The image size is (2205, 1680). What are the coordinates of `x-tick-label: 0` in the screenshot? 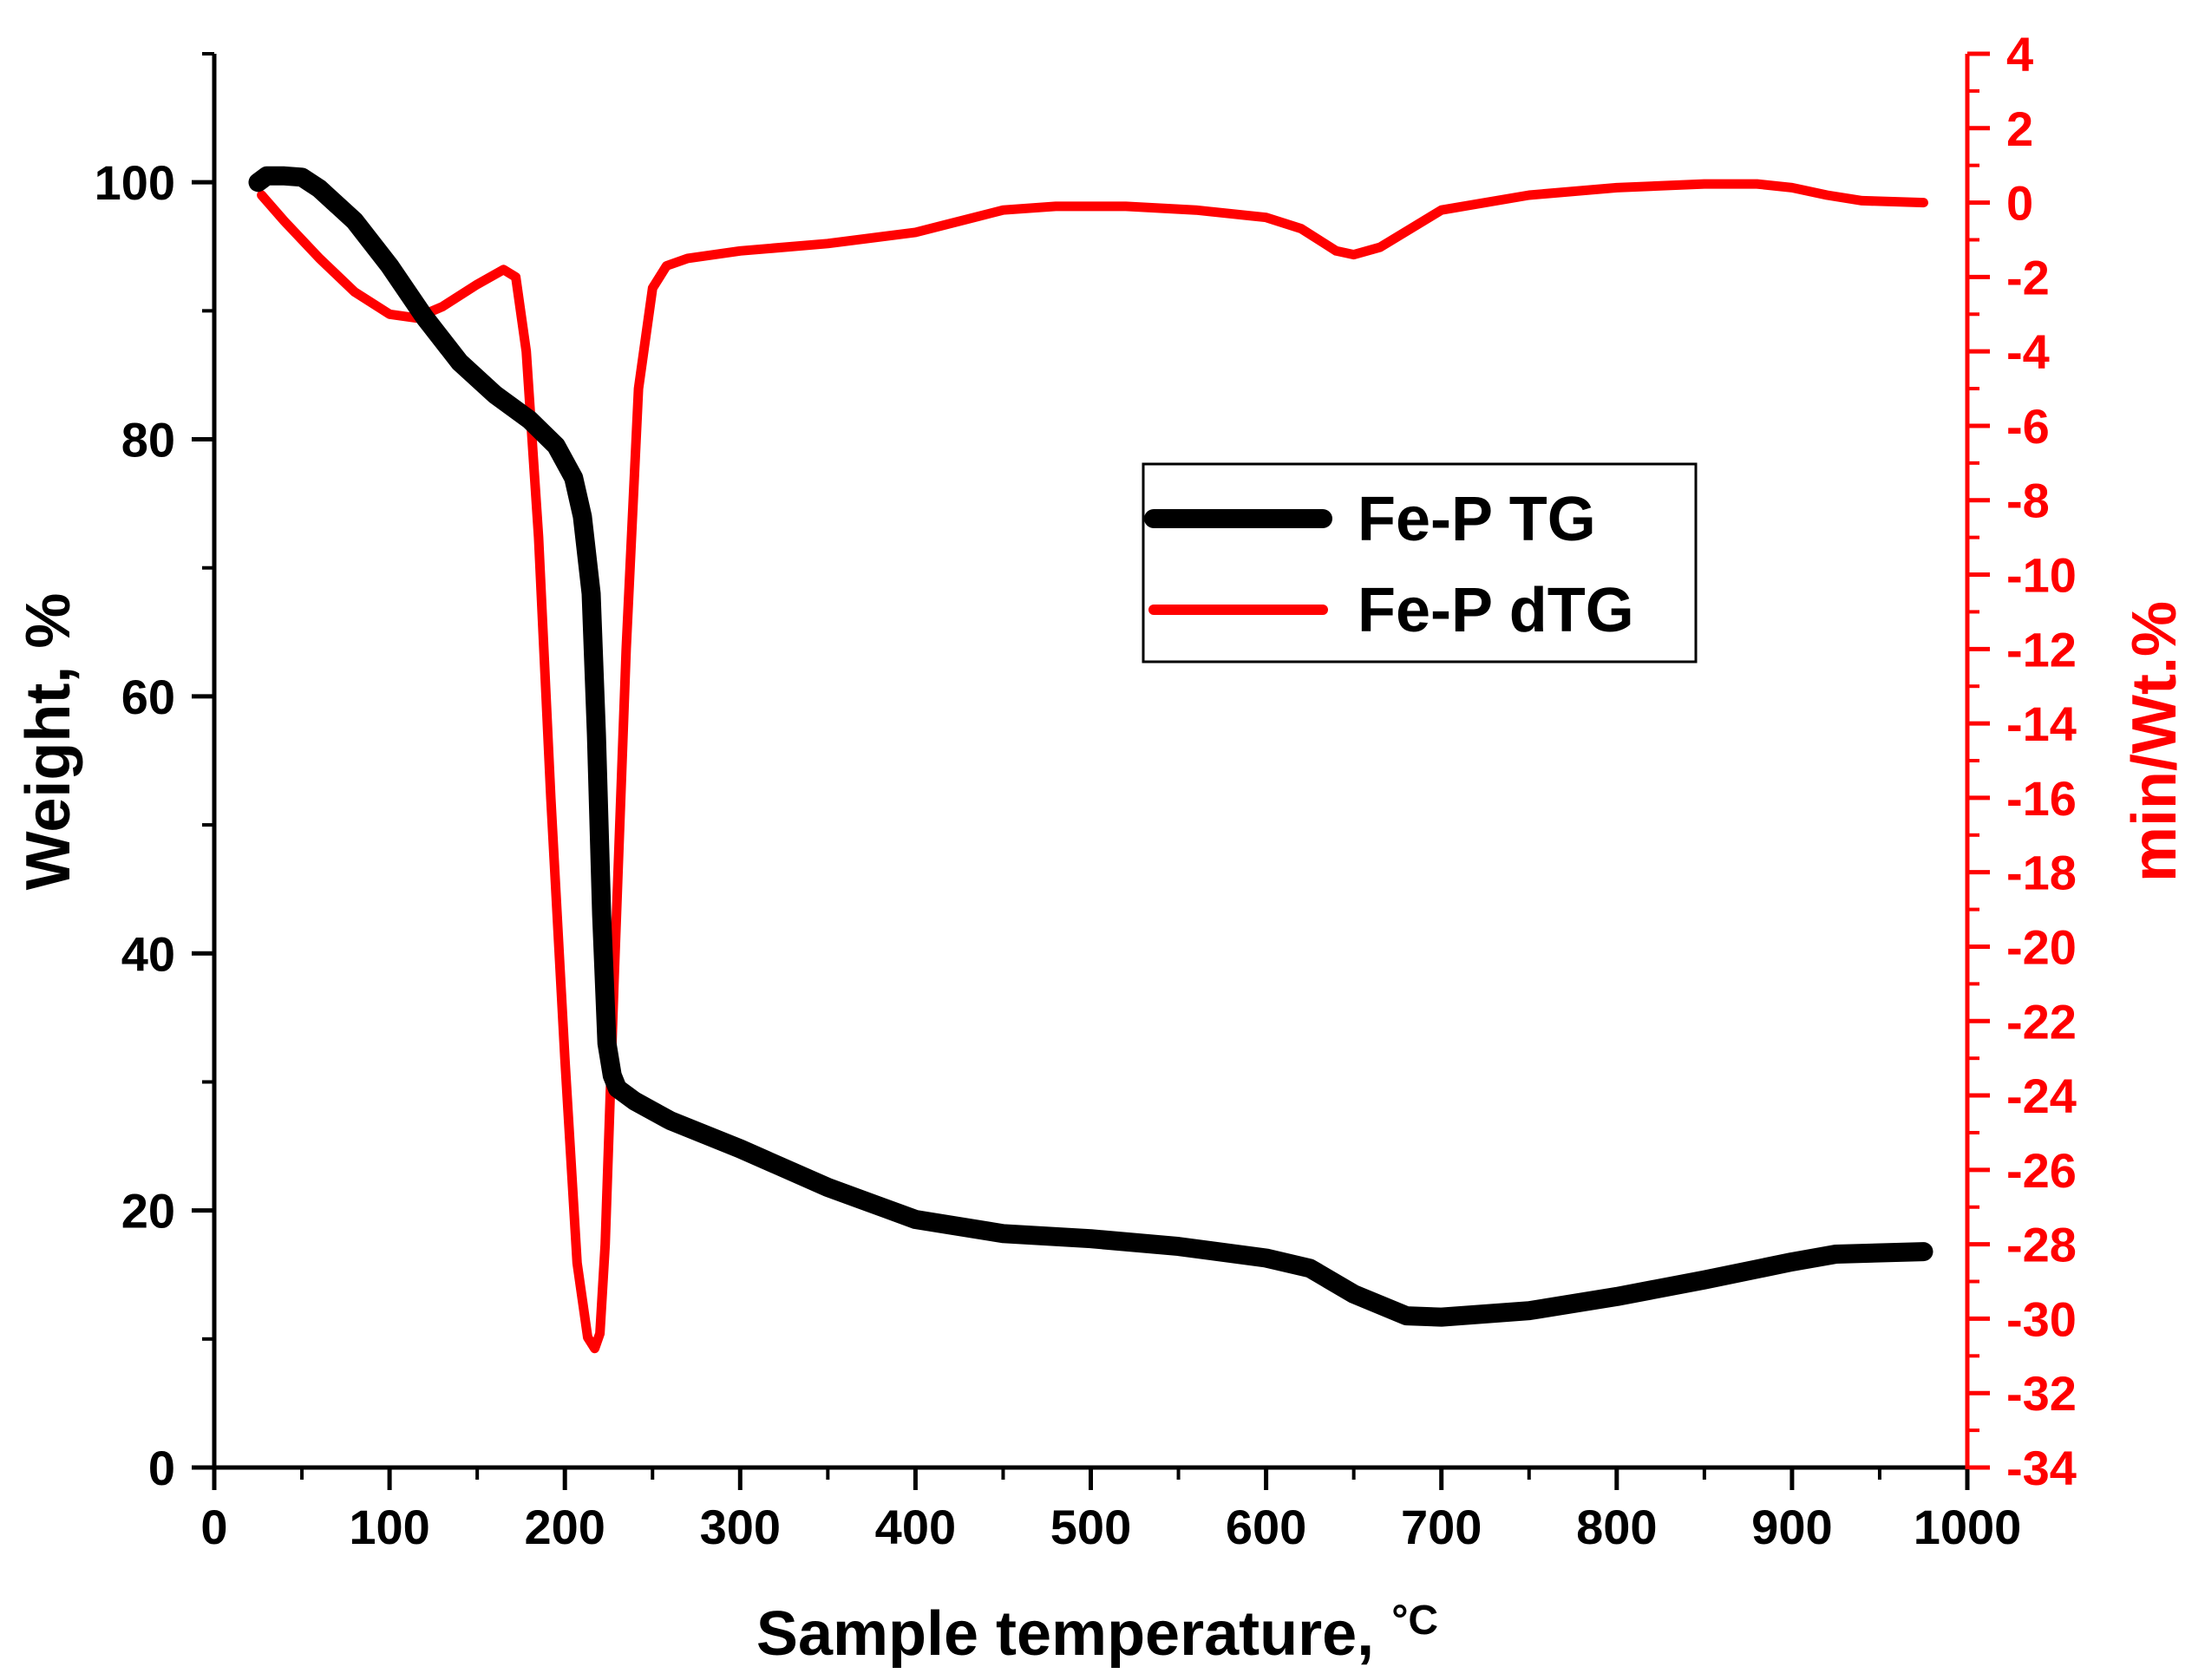 It's located at (213, 1527).